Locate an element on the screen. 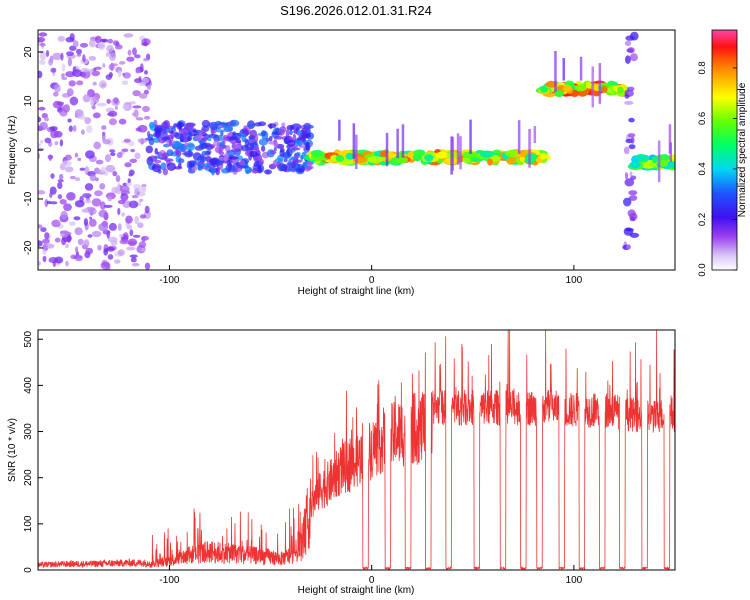 This screenshot has height=600, width=750. spectrogram-y-ticks: -20 -10 0 10 20 is located at coordinates (33, 150).